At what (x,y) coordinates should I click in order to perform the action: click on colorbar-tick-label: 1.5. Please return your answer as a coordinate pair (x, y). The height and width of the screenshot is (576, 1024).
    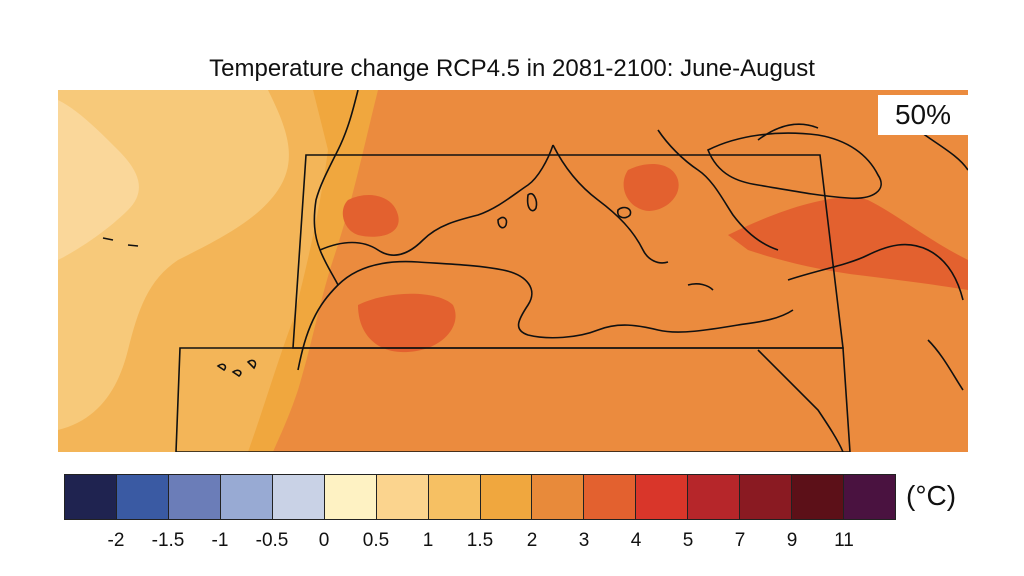
    Looking at the image, I should click on (480, 540).